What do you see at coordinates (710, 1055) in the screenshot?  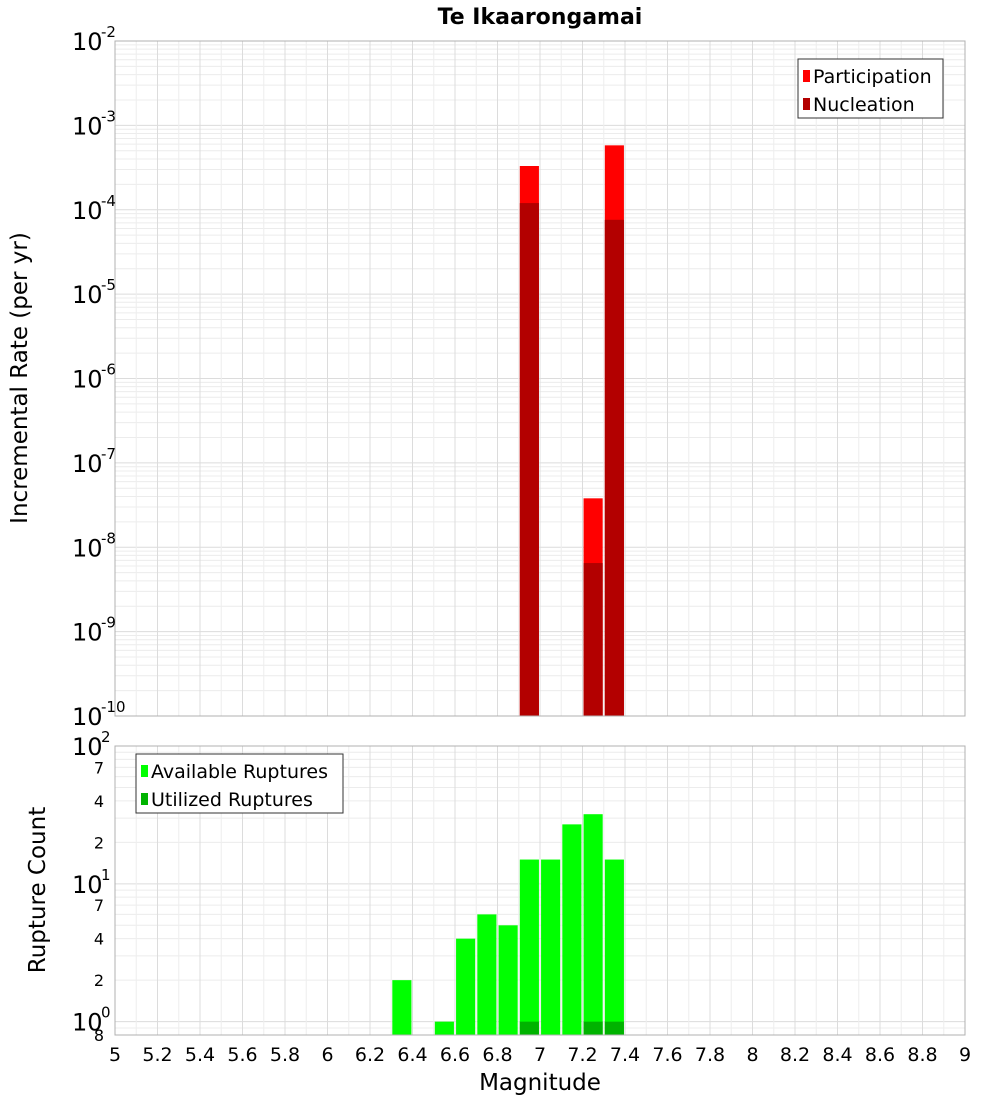 I see `x-tick-label: 7.8` at bounding box center [710, 1055].